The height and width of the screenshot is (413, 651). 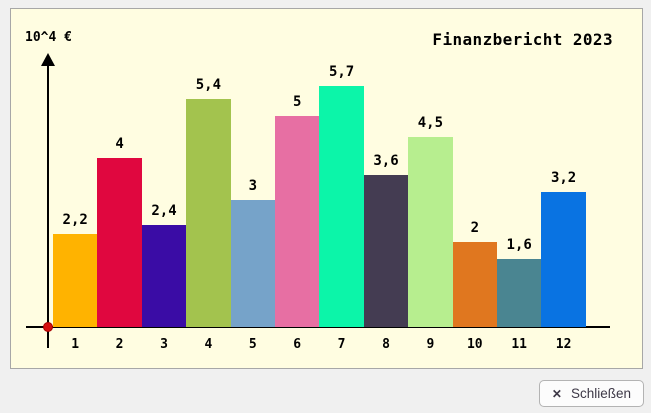 What do you see at coordinates (119, 344) in the screenshot?
I see `x-tick-label: 2` at bounding box center [119, 344].